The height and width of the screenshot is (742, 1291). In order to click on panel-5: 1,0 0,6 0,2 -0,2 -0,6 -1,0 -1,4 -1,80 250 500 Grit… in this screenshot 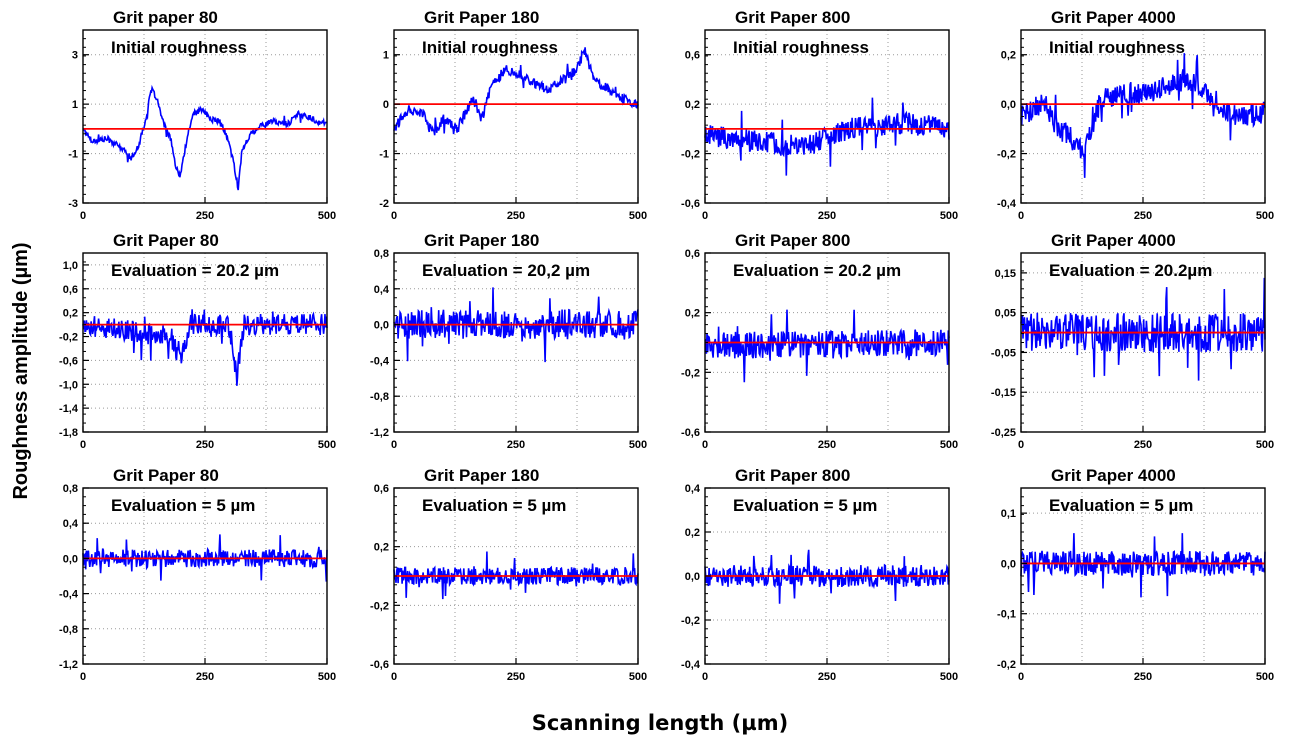, I will do `click(197, 341)`.